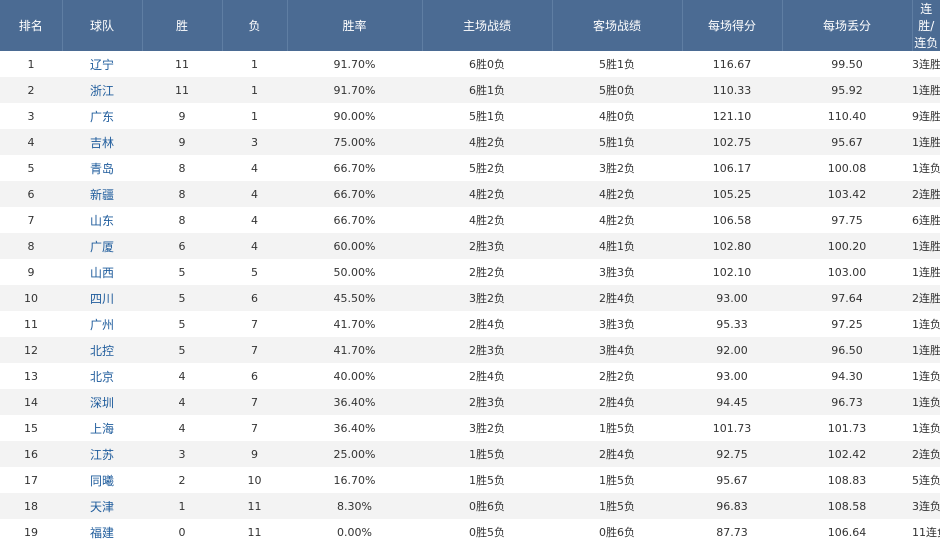  I want to click on cell-away-record: 1胜5负, so click(617, 428).